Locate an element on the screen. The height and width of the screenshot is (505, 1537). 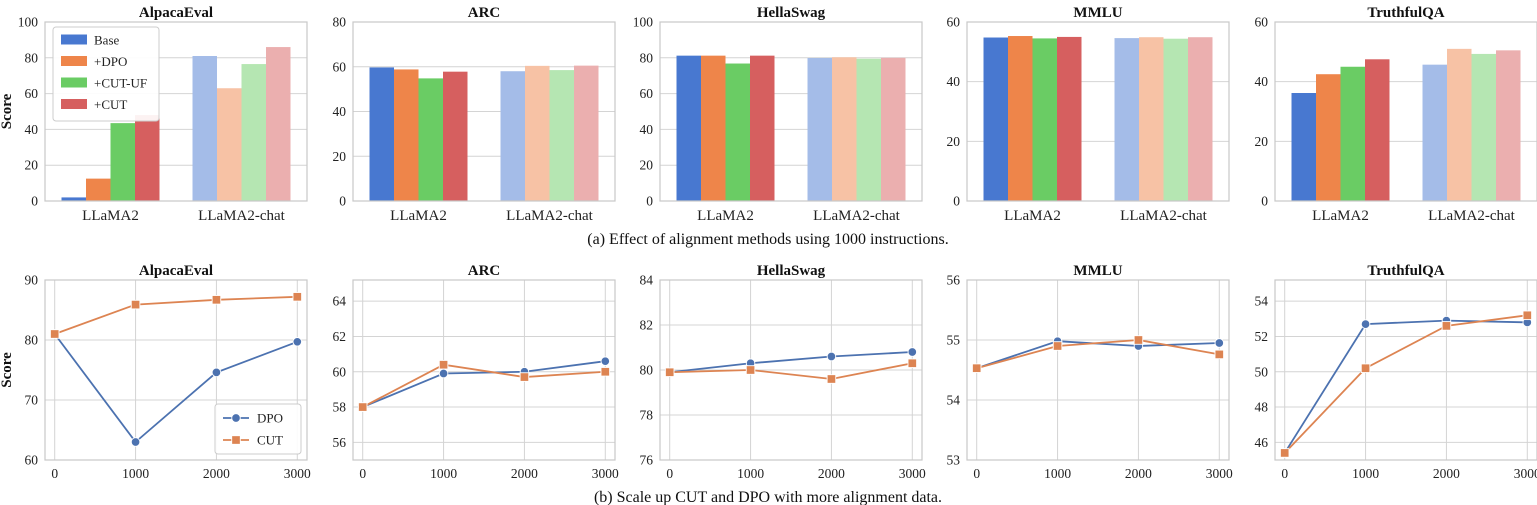
y-tick-label: 56 is located at coordinates (954, 280).